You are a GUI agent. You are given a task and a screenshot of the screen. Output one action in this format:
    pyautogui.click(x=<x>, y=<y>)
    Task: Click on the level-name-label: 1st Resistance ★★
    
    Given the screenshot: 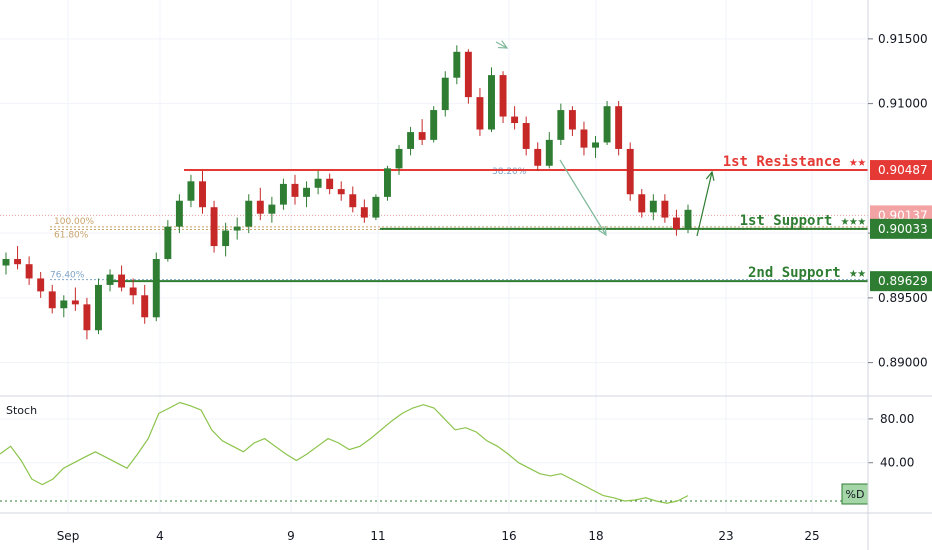 What is the action you would take?
    pyautogui.click(x=795, y=162)
    